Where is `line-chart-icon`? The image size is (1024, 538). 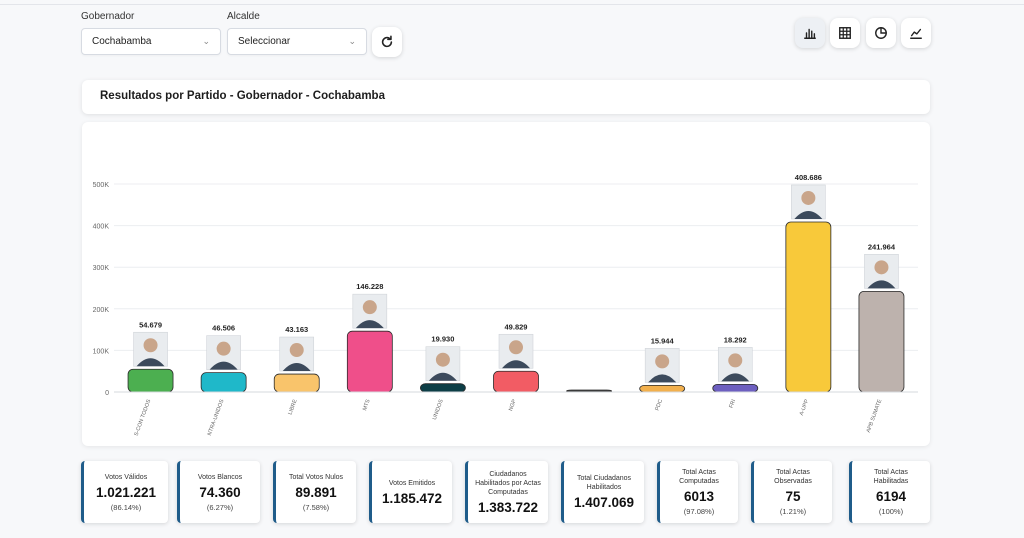 line-chart-icon is located at coordinates (916, 33).